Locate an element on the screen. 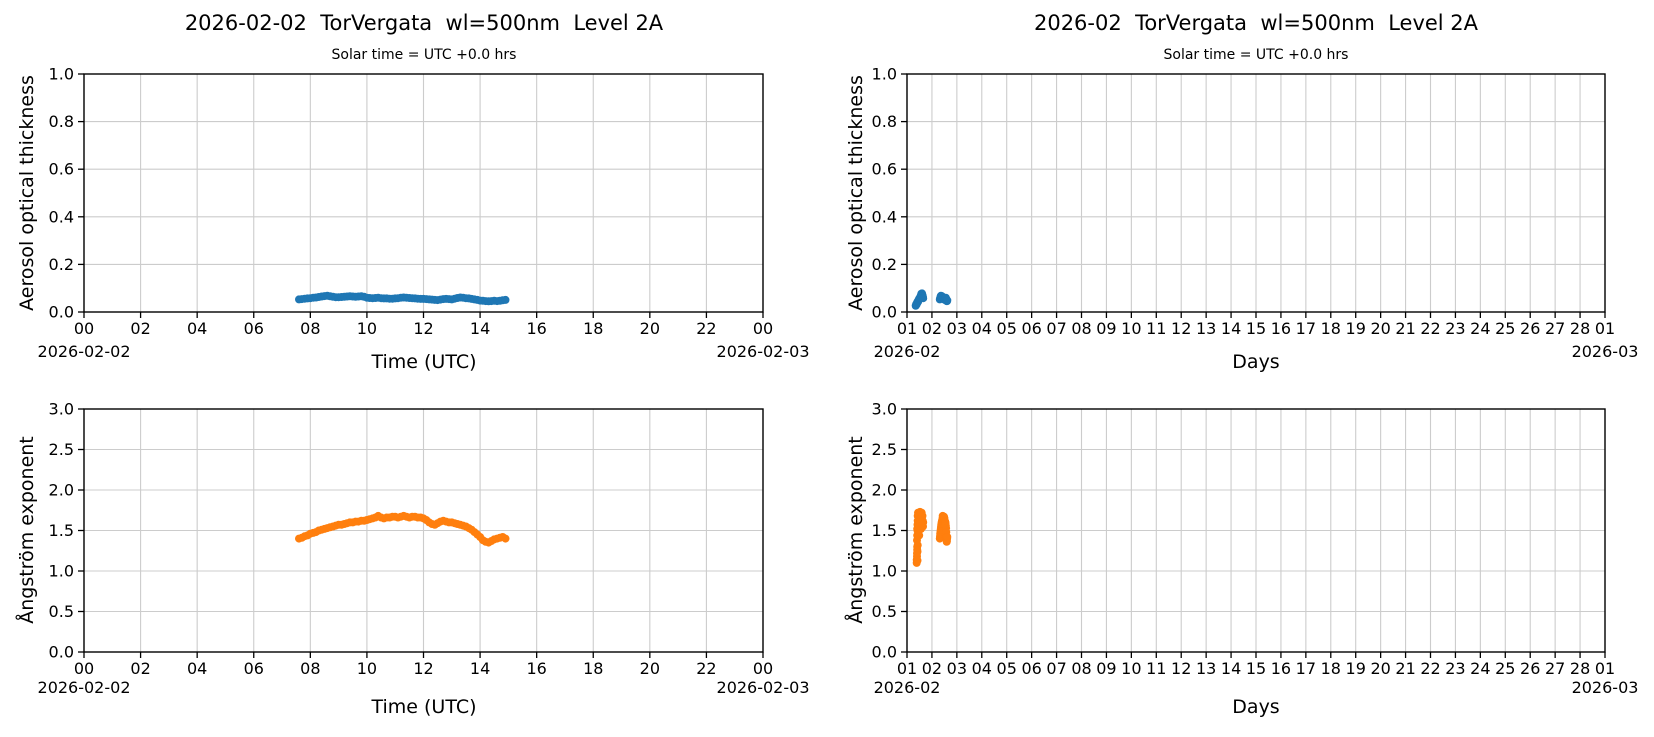 This screenshot has width=1654, height=737. axis-label-aot-monthly: Aerosol optical thickness is located at coordinates (856, 193).